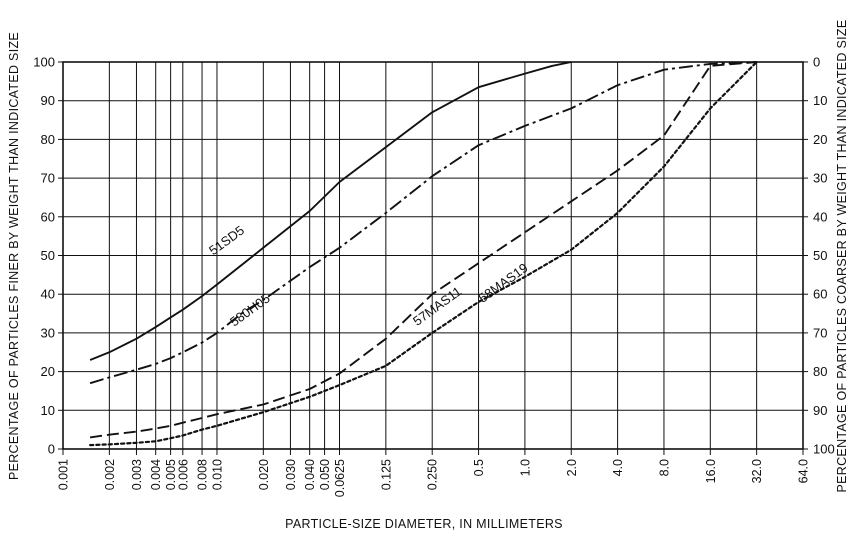  Describe the element at coordinates (291, 474) in the screenshot. I see `x-tick-label: 0.030` at that location.